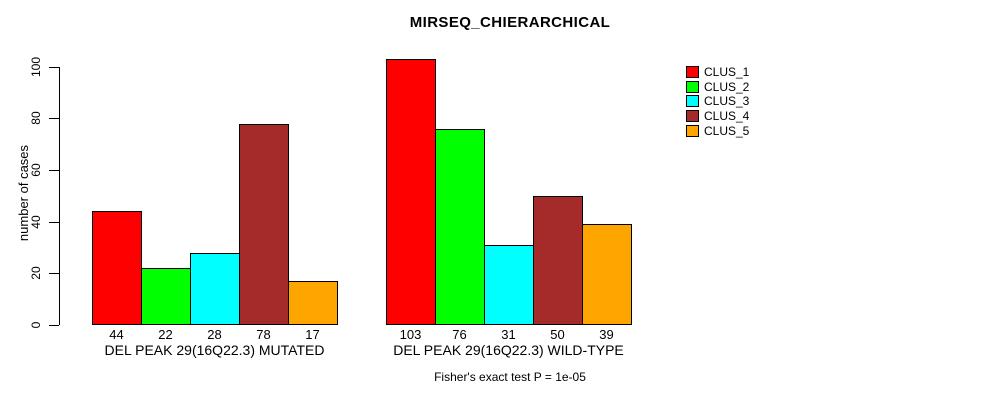  Describe the element at coordinates (727, 101) in the screenshot. I see `legend-label-clus_3: CLUS_3` at that location.